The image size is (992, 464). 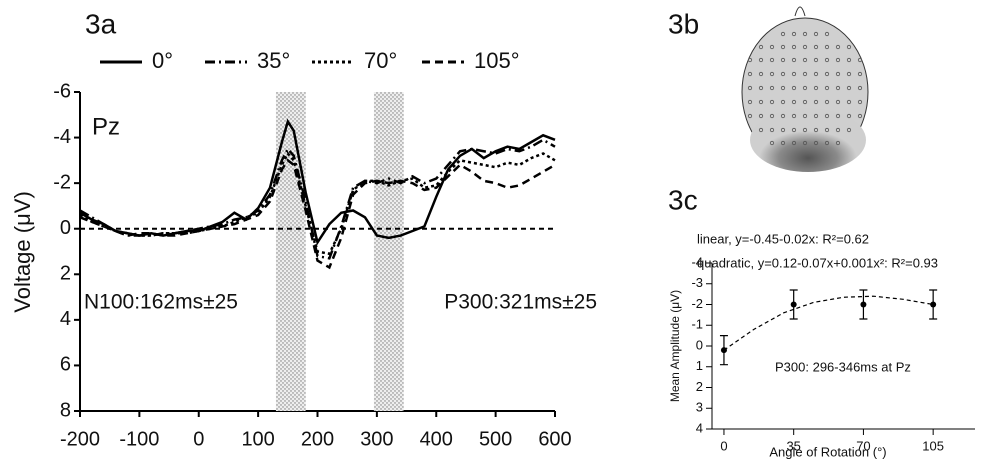 What do you see at coordinates (843, 366) in the screenshot?
I see `annotation: P300: 296-346ms at Pz` at bounding box center [843, 366].